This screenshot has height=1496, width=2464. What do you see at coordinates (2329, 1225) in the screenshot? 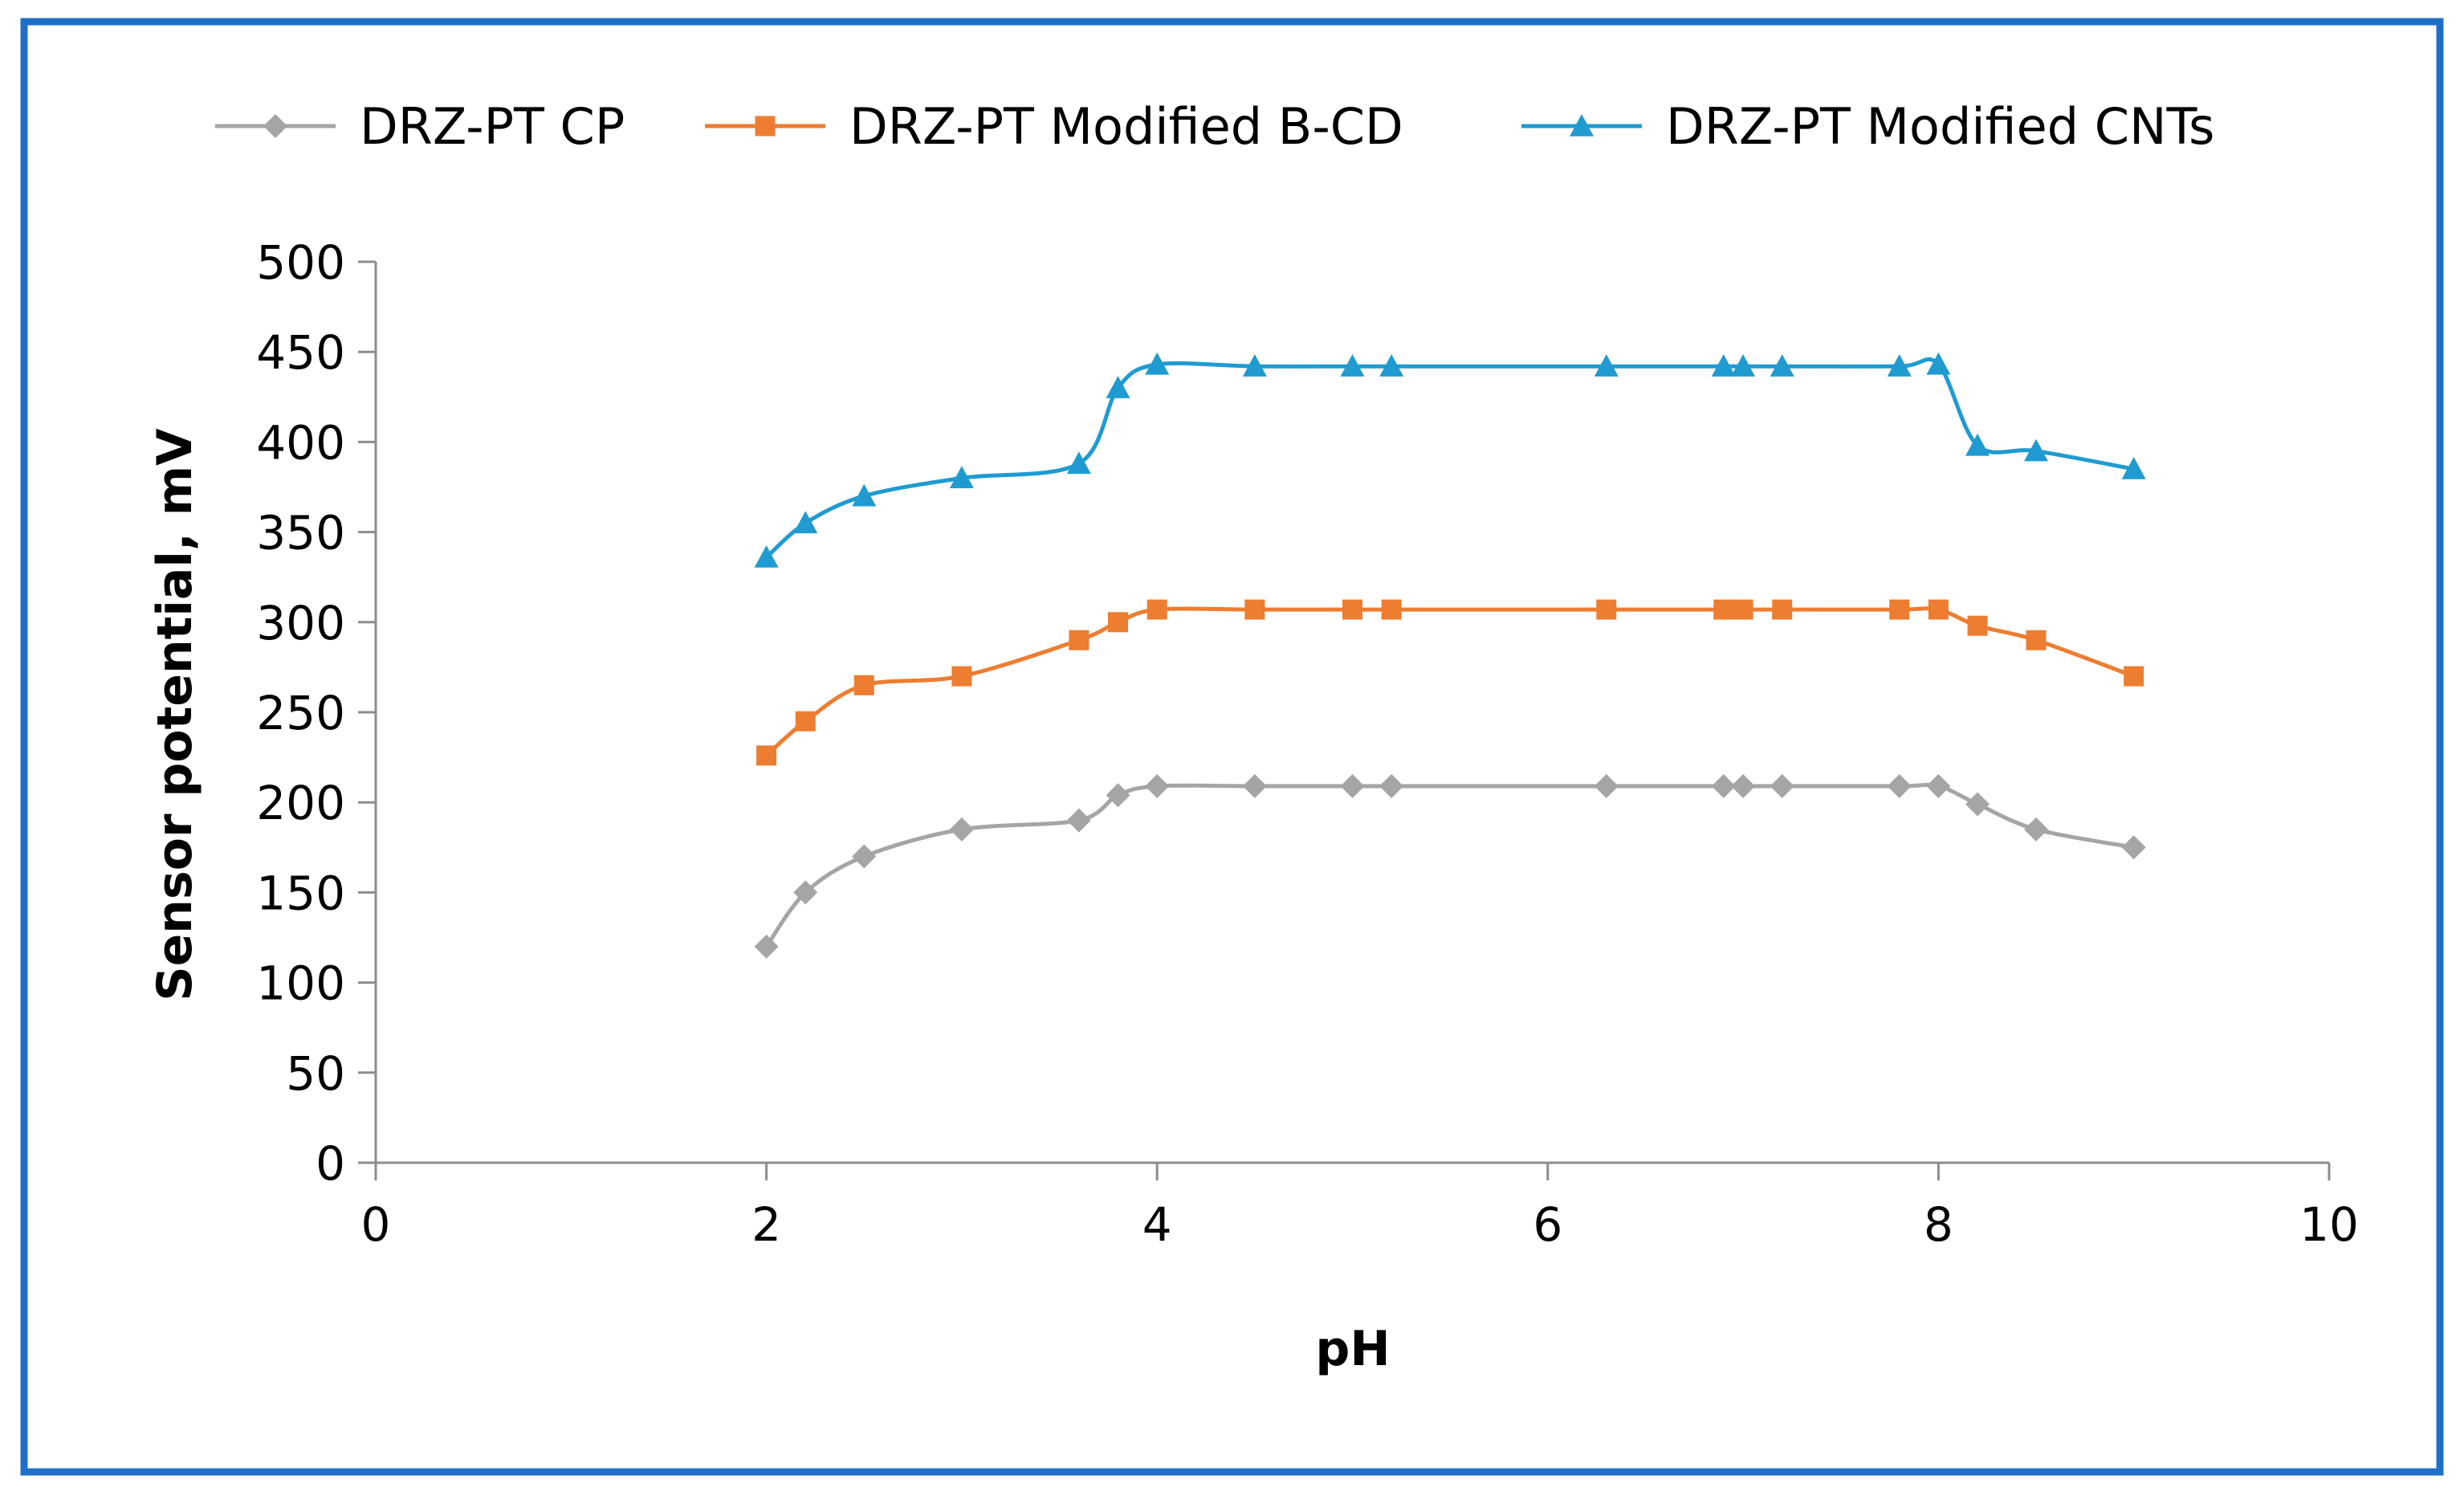
I see `x-tick-label: 10` at bounding box center [2329, 1225].